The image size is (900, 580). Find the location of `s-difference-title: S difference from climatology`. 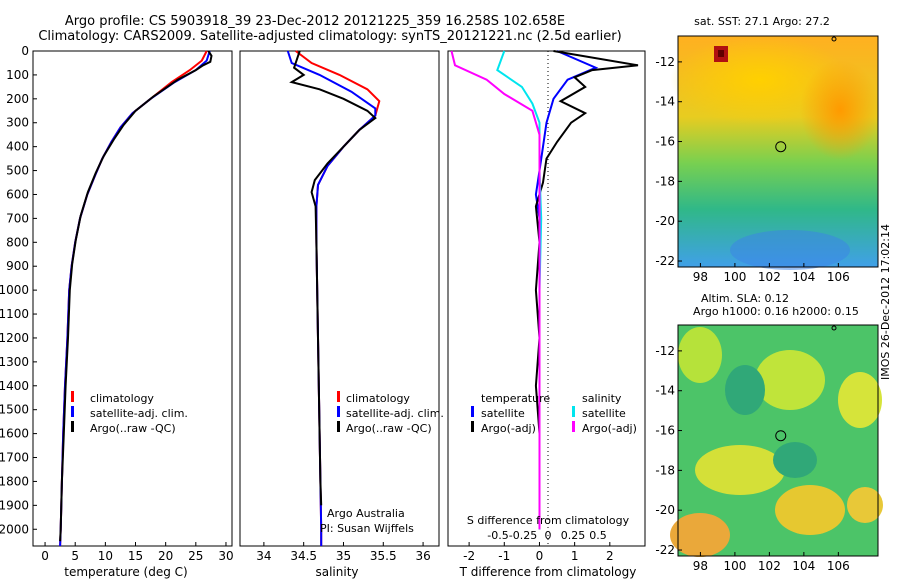

s-difference-title: S difference from climatology is located at coordinates (548, 520).